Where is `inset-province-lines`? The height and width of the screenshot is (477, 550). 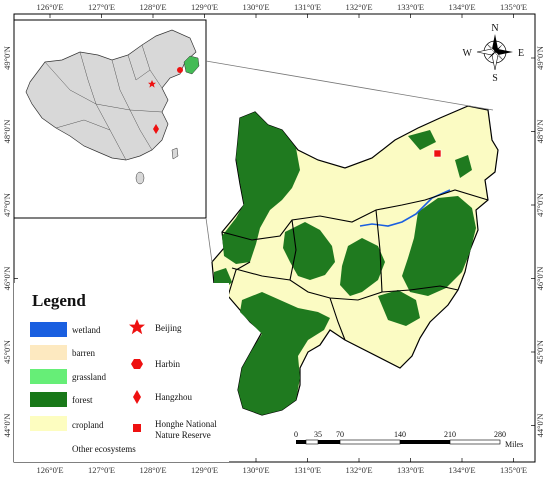
inset-province-lines is located at coordinates (103, 102).